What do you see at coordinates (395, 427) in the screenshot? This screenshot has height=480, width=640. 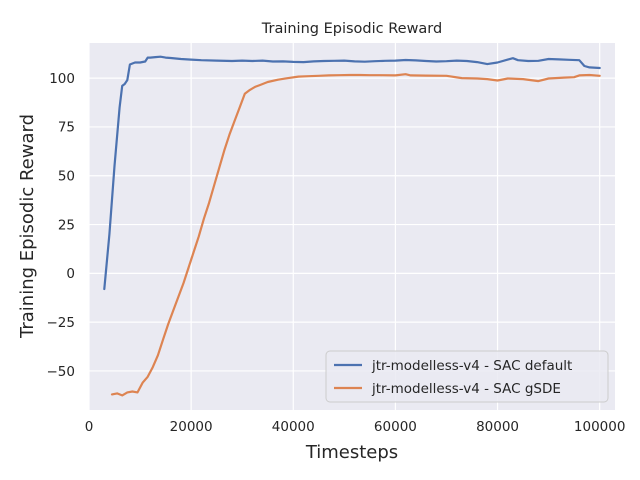 I see `x-tick-label: 60000` at bounding box center [395, 427].